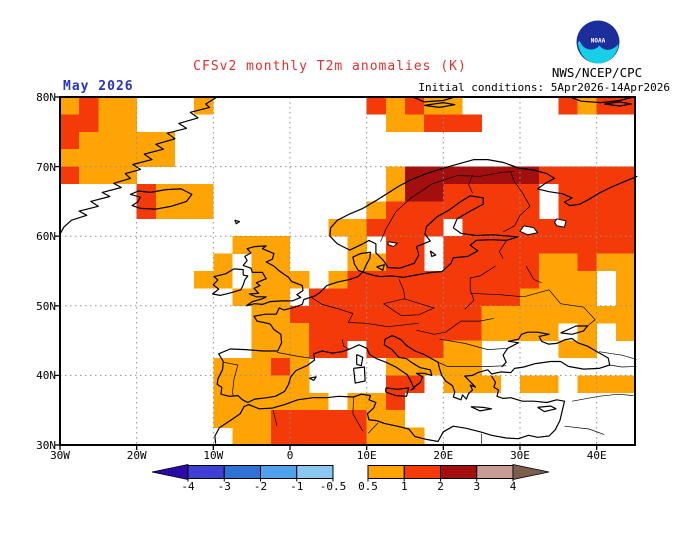  Describe the element at coordinates (596, 455) in the screenshot. I see `x-axis-tick-label: 40E` at that location.